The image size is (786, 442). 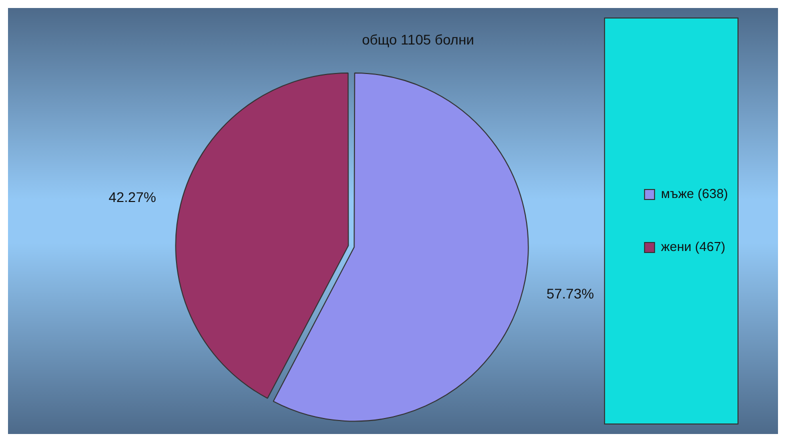 What do you see at coordinates (418, 39) in the screenshot?
I see `chart-title: общо 1105 болни` at bounding box center [418, 39].